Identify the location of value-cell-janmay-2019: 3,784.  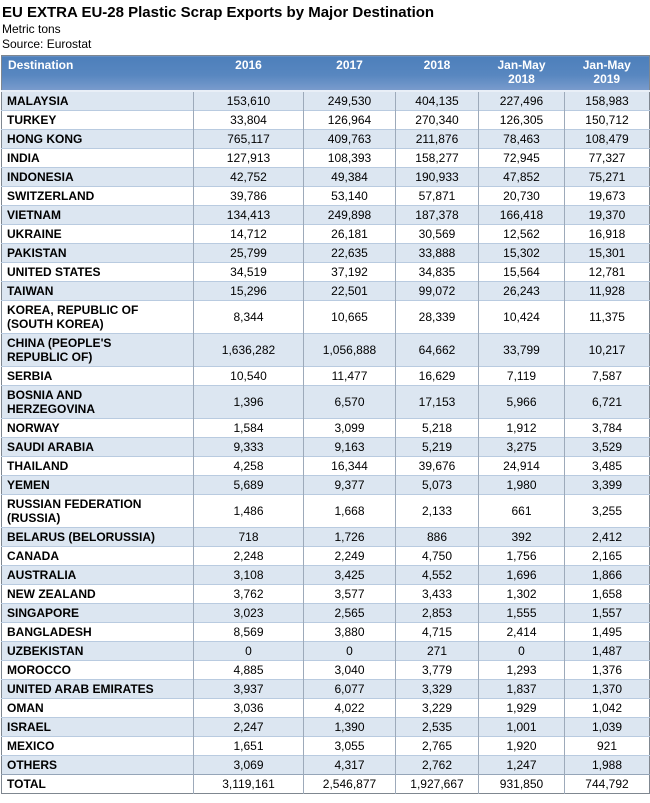
(607, 428).